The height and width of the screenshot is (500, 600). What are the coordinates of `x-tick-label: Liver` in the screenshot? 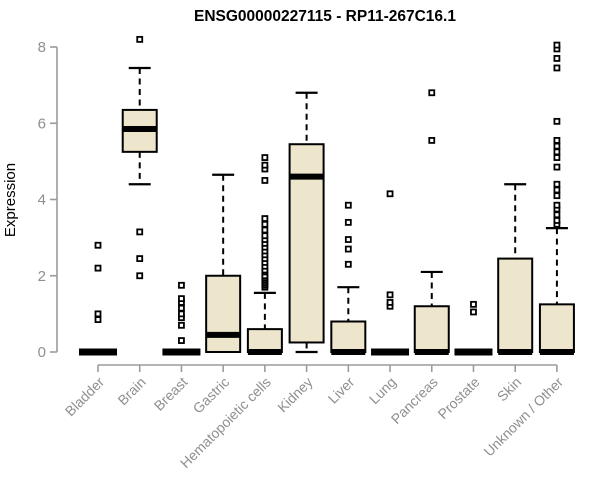 It's located at (341, 390).